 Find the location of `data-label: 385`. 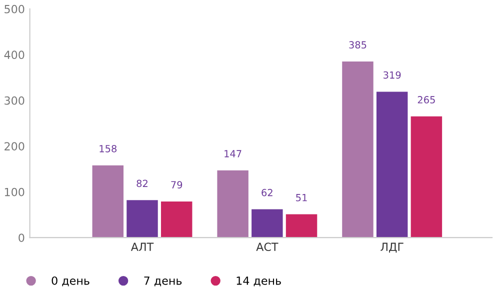

data-label: 385 is located at coordinates (357, 45).